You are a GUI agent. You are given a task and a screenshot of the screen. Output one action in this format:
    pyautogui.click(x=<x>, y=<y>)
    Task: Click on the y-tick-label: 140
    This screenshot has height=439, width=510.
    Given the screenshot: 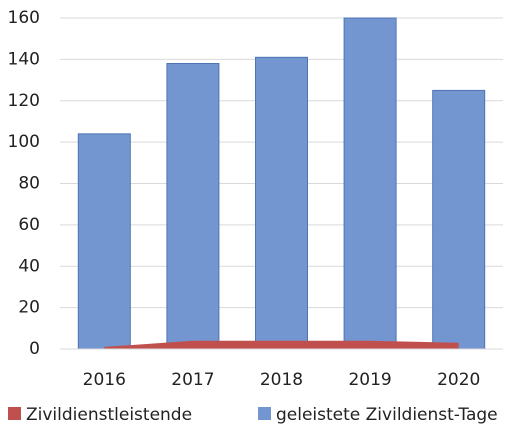 What is the action you would take?
    pyautogui.click(x=24, y=59)
    